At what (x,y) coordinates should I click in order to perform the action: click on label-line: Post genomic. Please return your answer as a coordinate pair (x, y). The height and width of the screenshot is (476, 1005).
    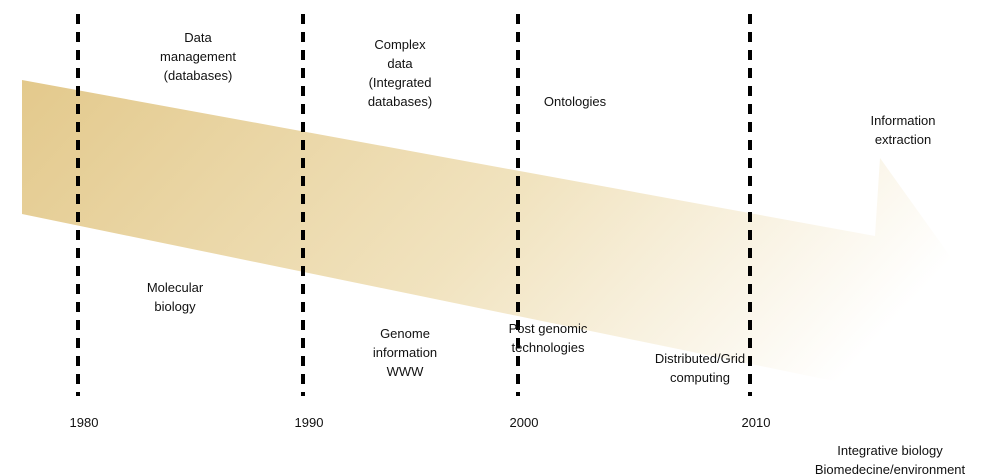
    Looking at the image, I should click on (548, 328).